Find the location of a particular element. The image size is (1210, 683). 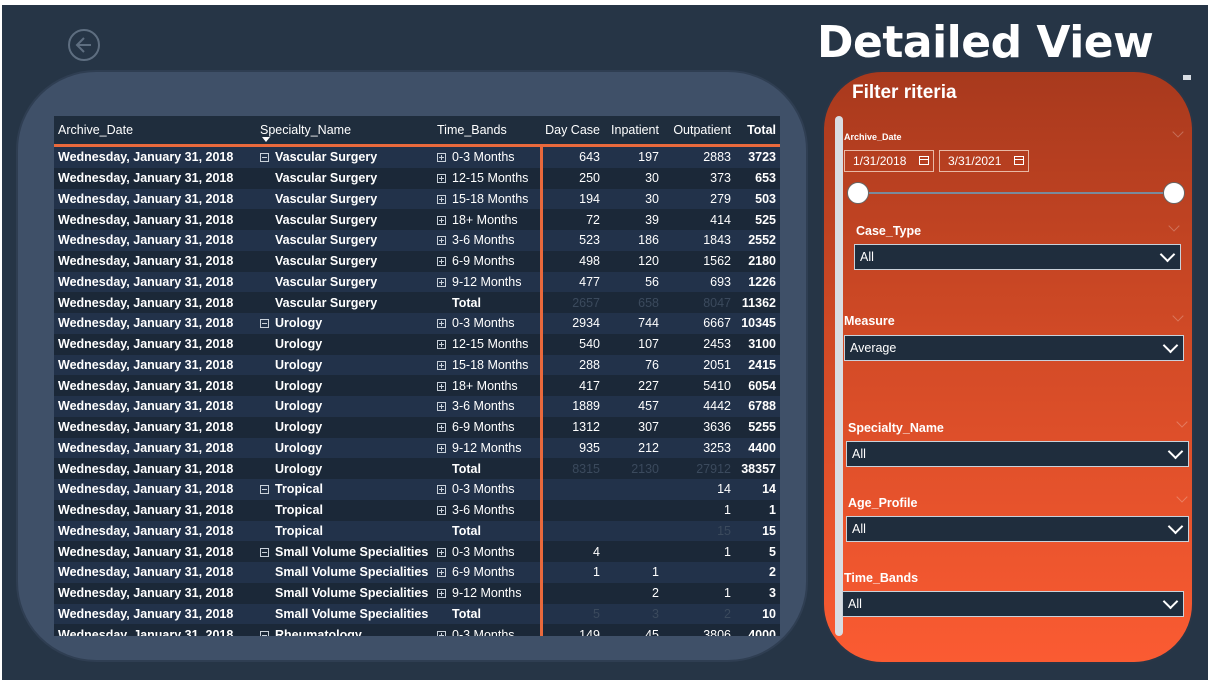

inpatient-cell-text: 30 is located at coordinates (652, 178).